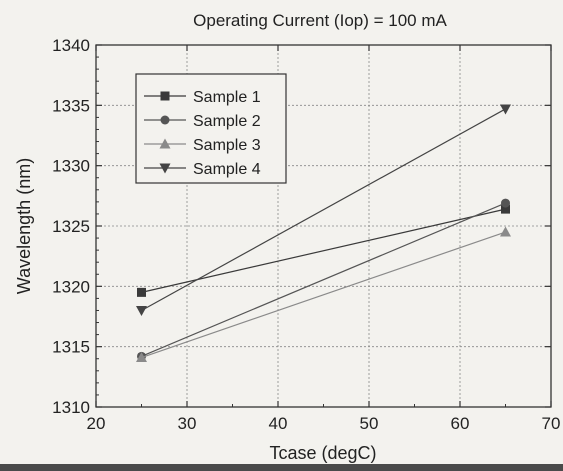  I want to click on legend-item: Sample 2, so click(202, 121).